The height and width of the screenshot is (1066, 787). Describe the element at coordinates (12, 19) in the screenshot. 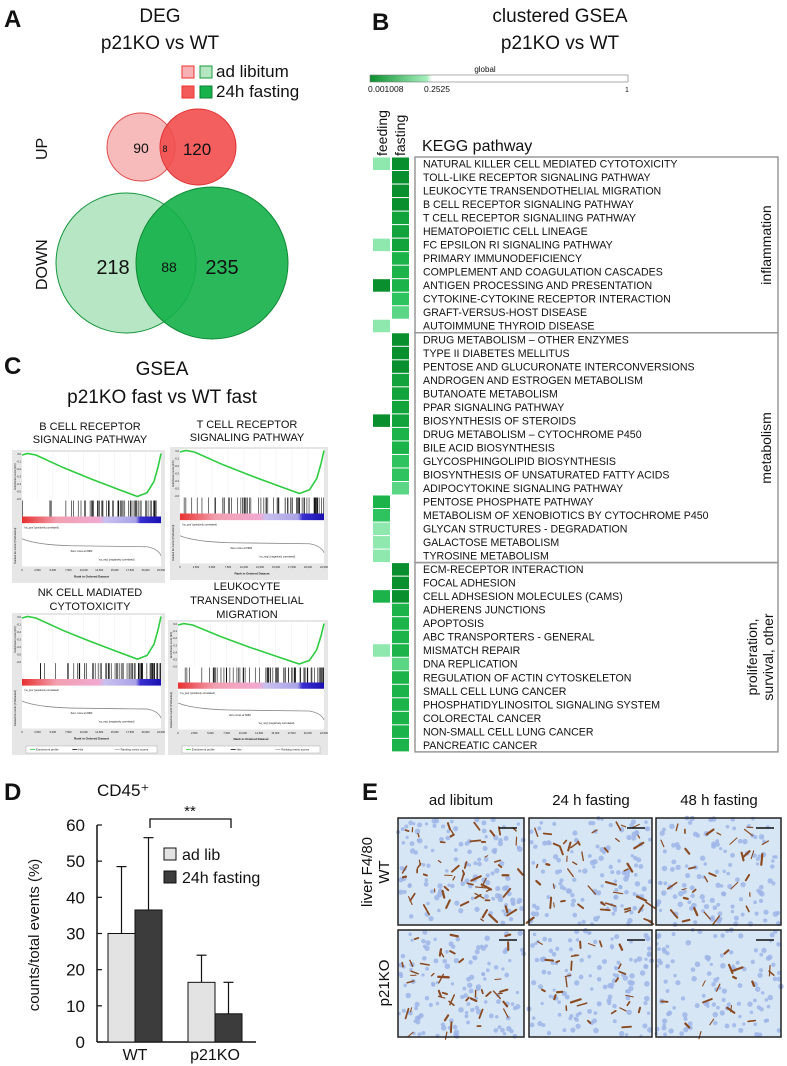

I see `panel-label-a: A` at that location.